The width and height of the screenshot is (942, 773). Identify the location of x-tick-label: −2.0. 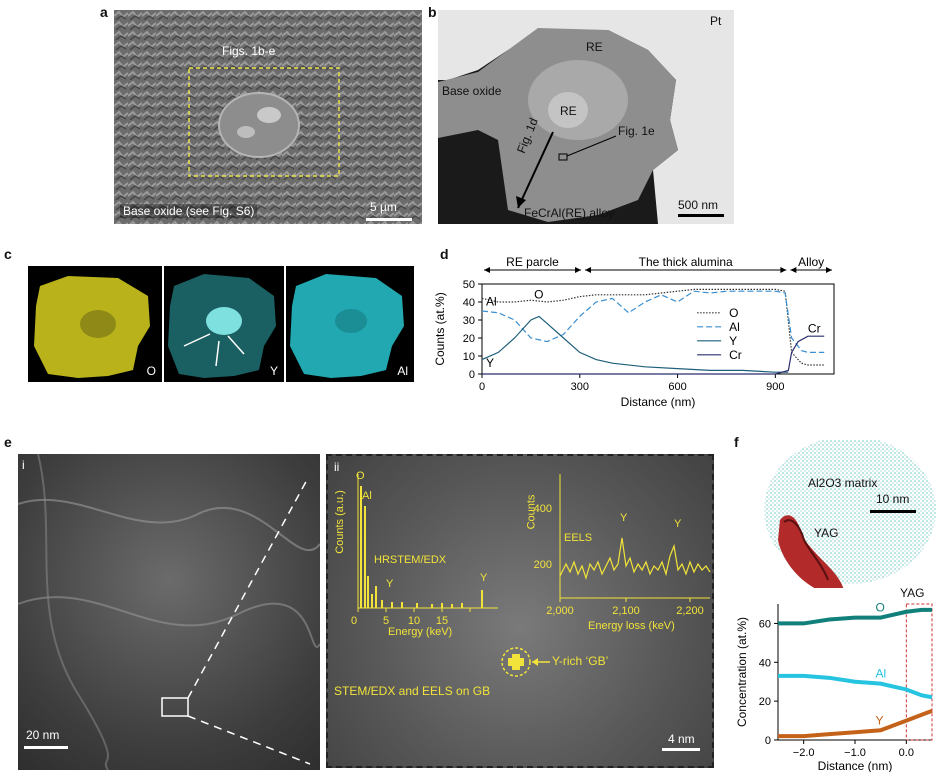
(804, 753).